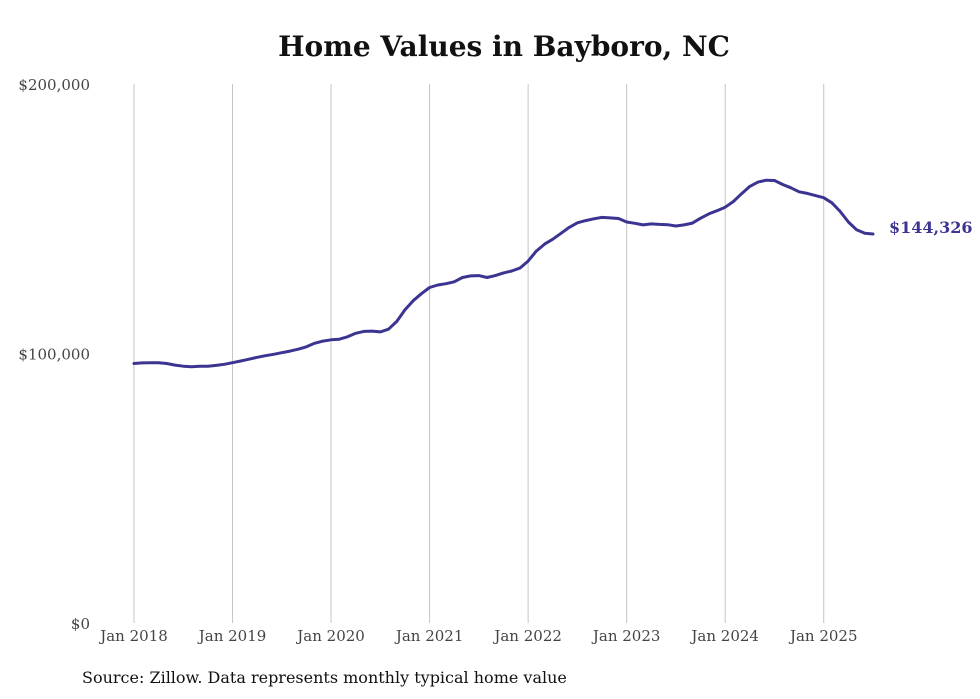  Describe the element at coordinates (504, 46) in the screenshot. I see `chart-title: Home Values in Bayboro, NC` at that location.